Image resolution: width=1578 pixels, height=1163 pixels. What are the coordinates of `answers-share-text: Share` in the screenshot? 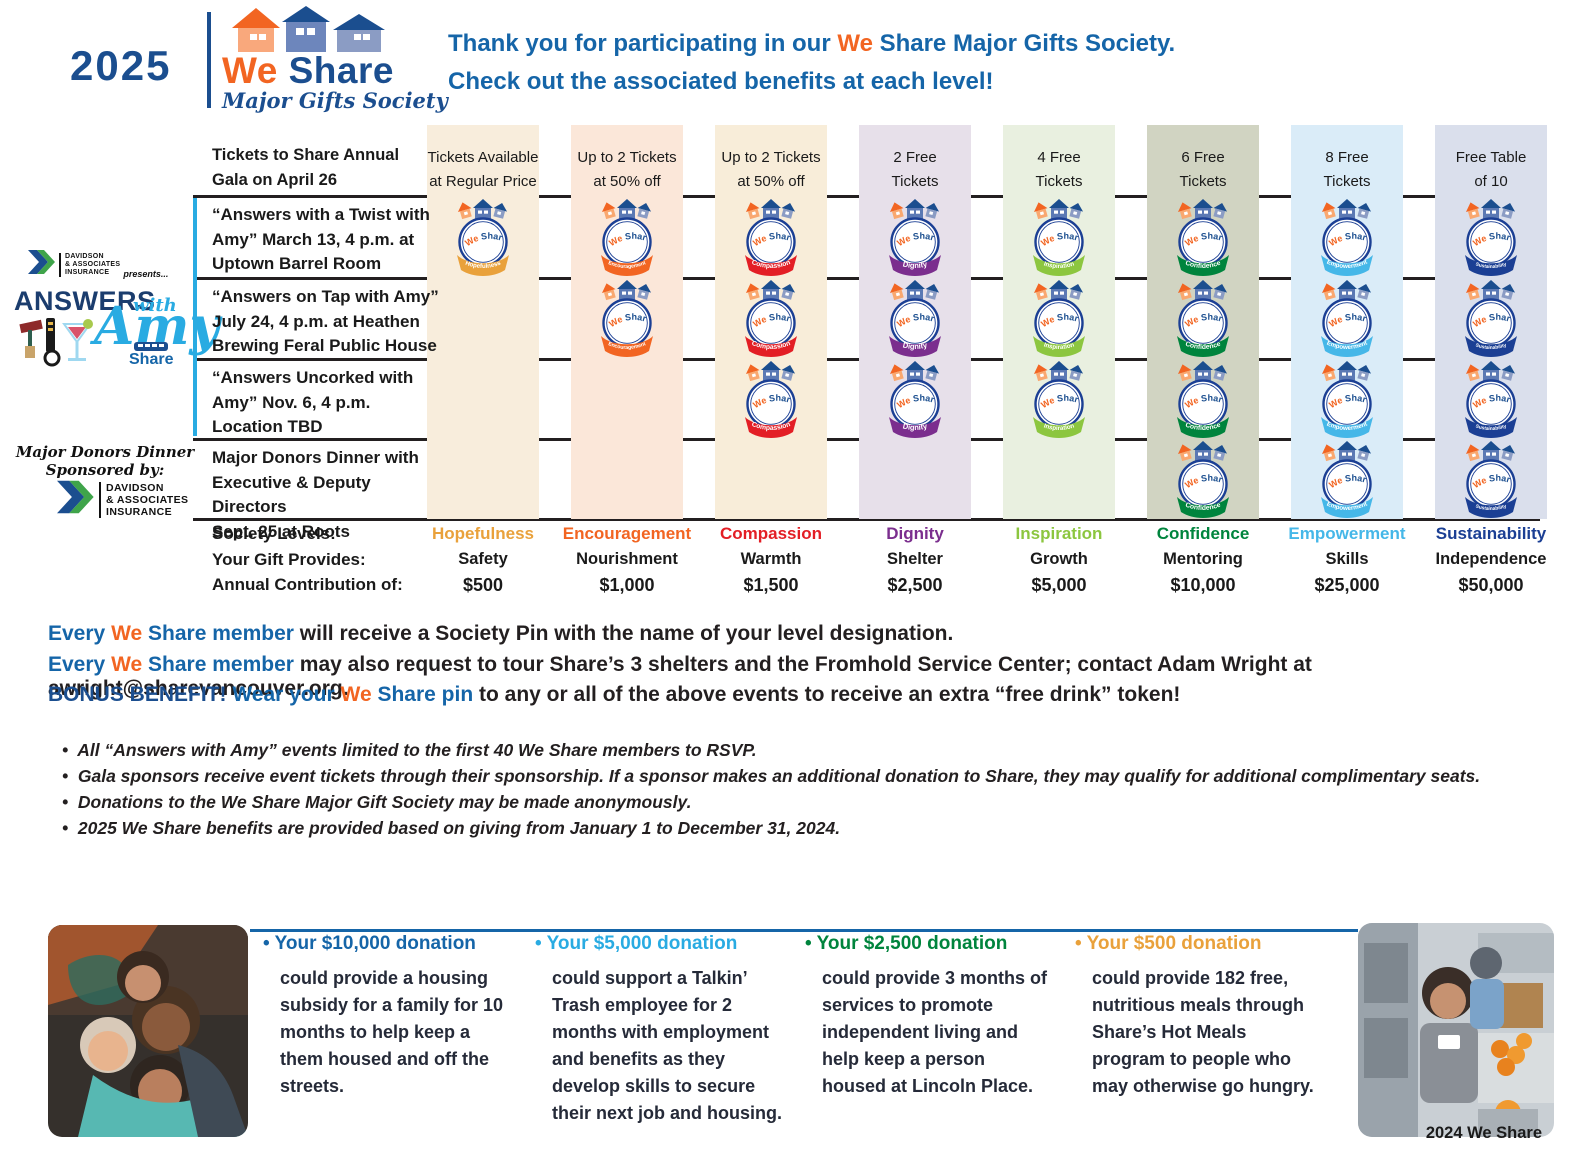 It's located at (151, 359).